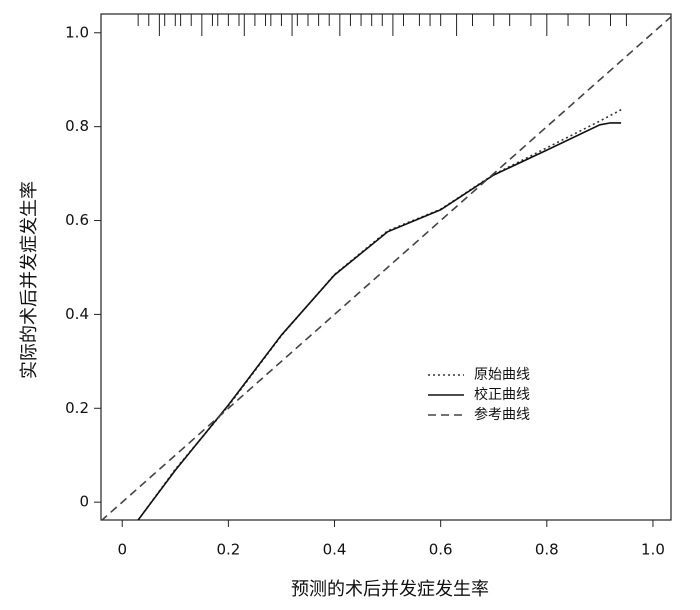 Image resolution: width=700 pixels, height=610 pixels. I want to click on legend-label: 参考曲线, so click(502, 414).